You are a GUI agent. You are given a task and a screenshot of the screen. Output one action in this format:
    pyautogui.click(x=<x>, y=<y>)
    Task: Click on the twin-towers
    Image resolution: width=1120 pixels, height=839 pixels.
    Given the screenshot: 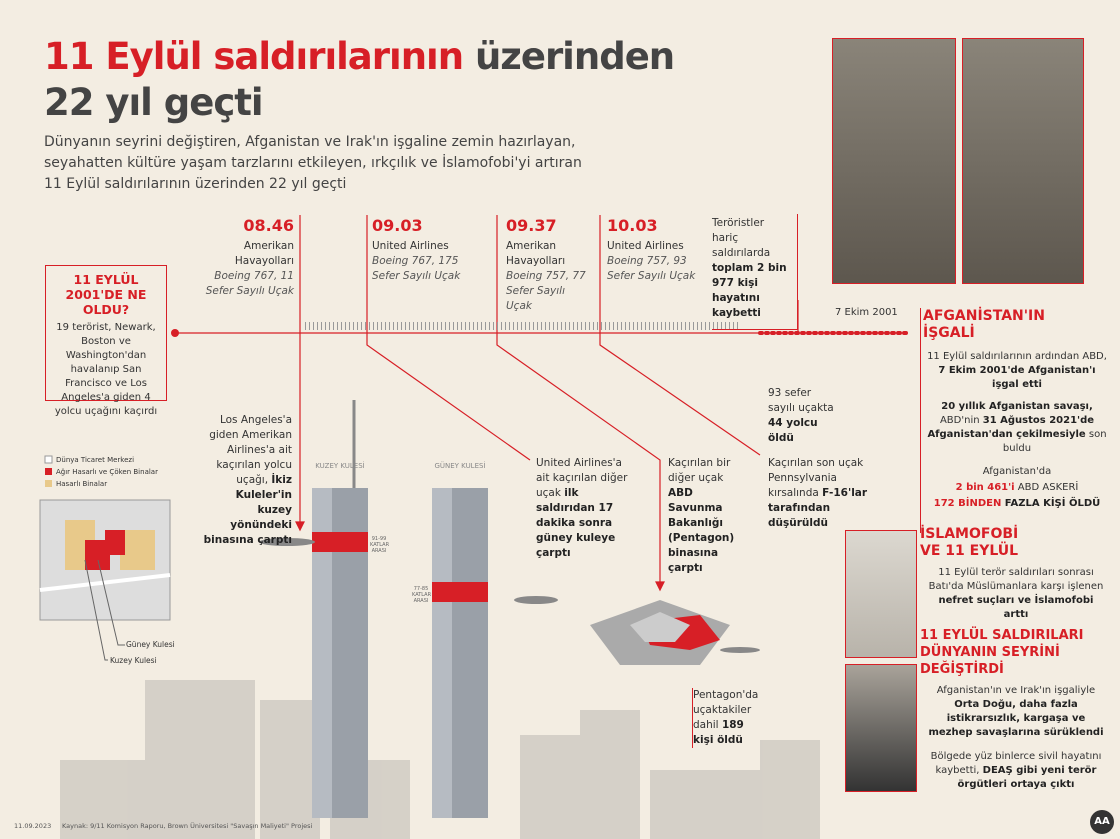 What is the action you would take?
    pyautogui.click(x=400, y=609)
    